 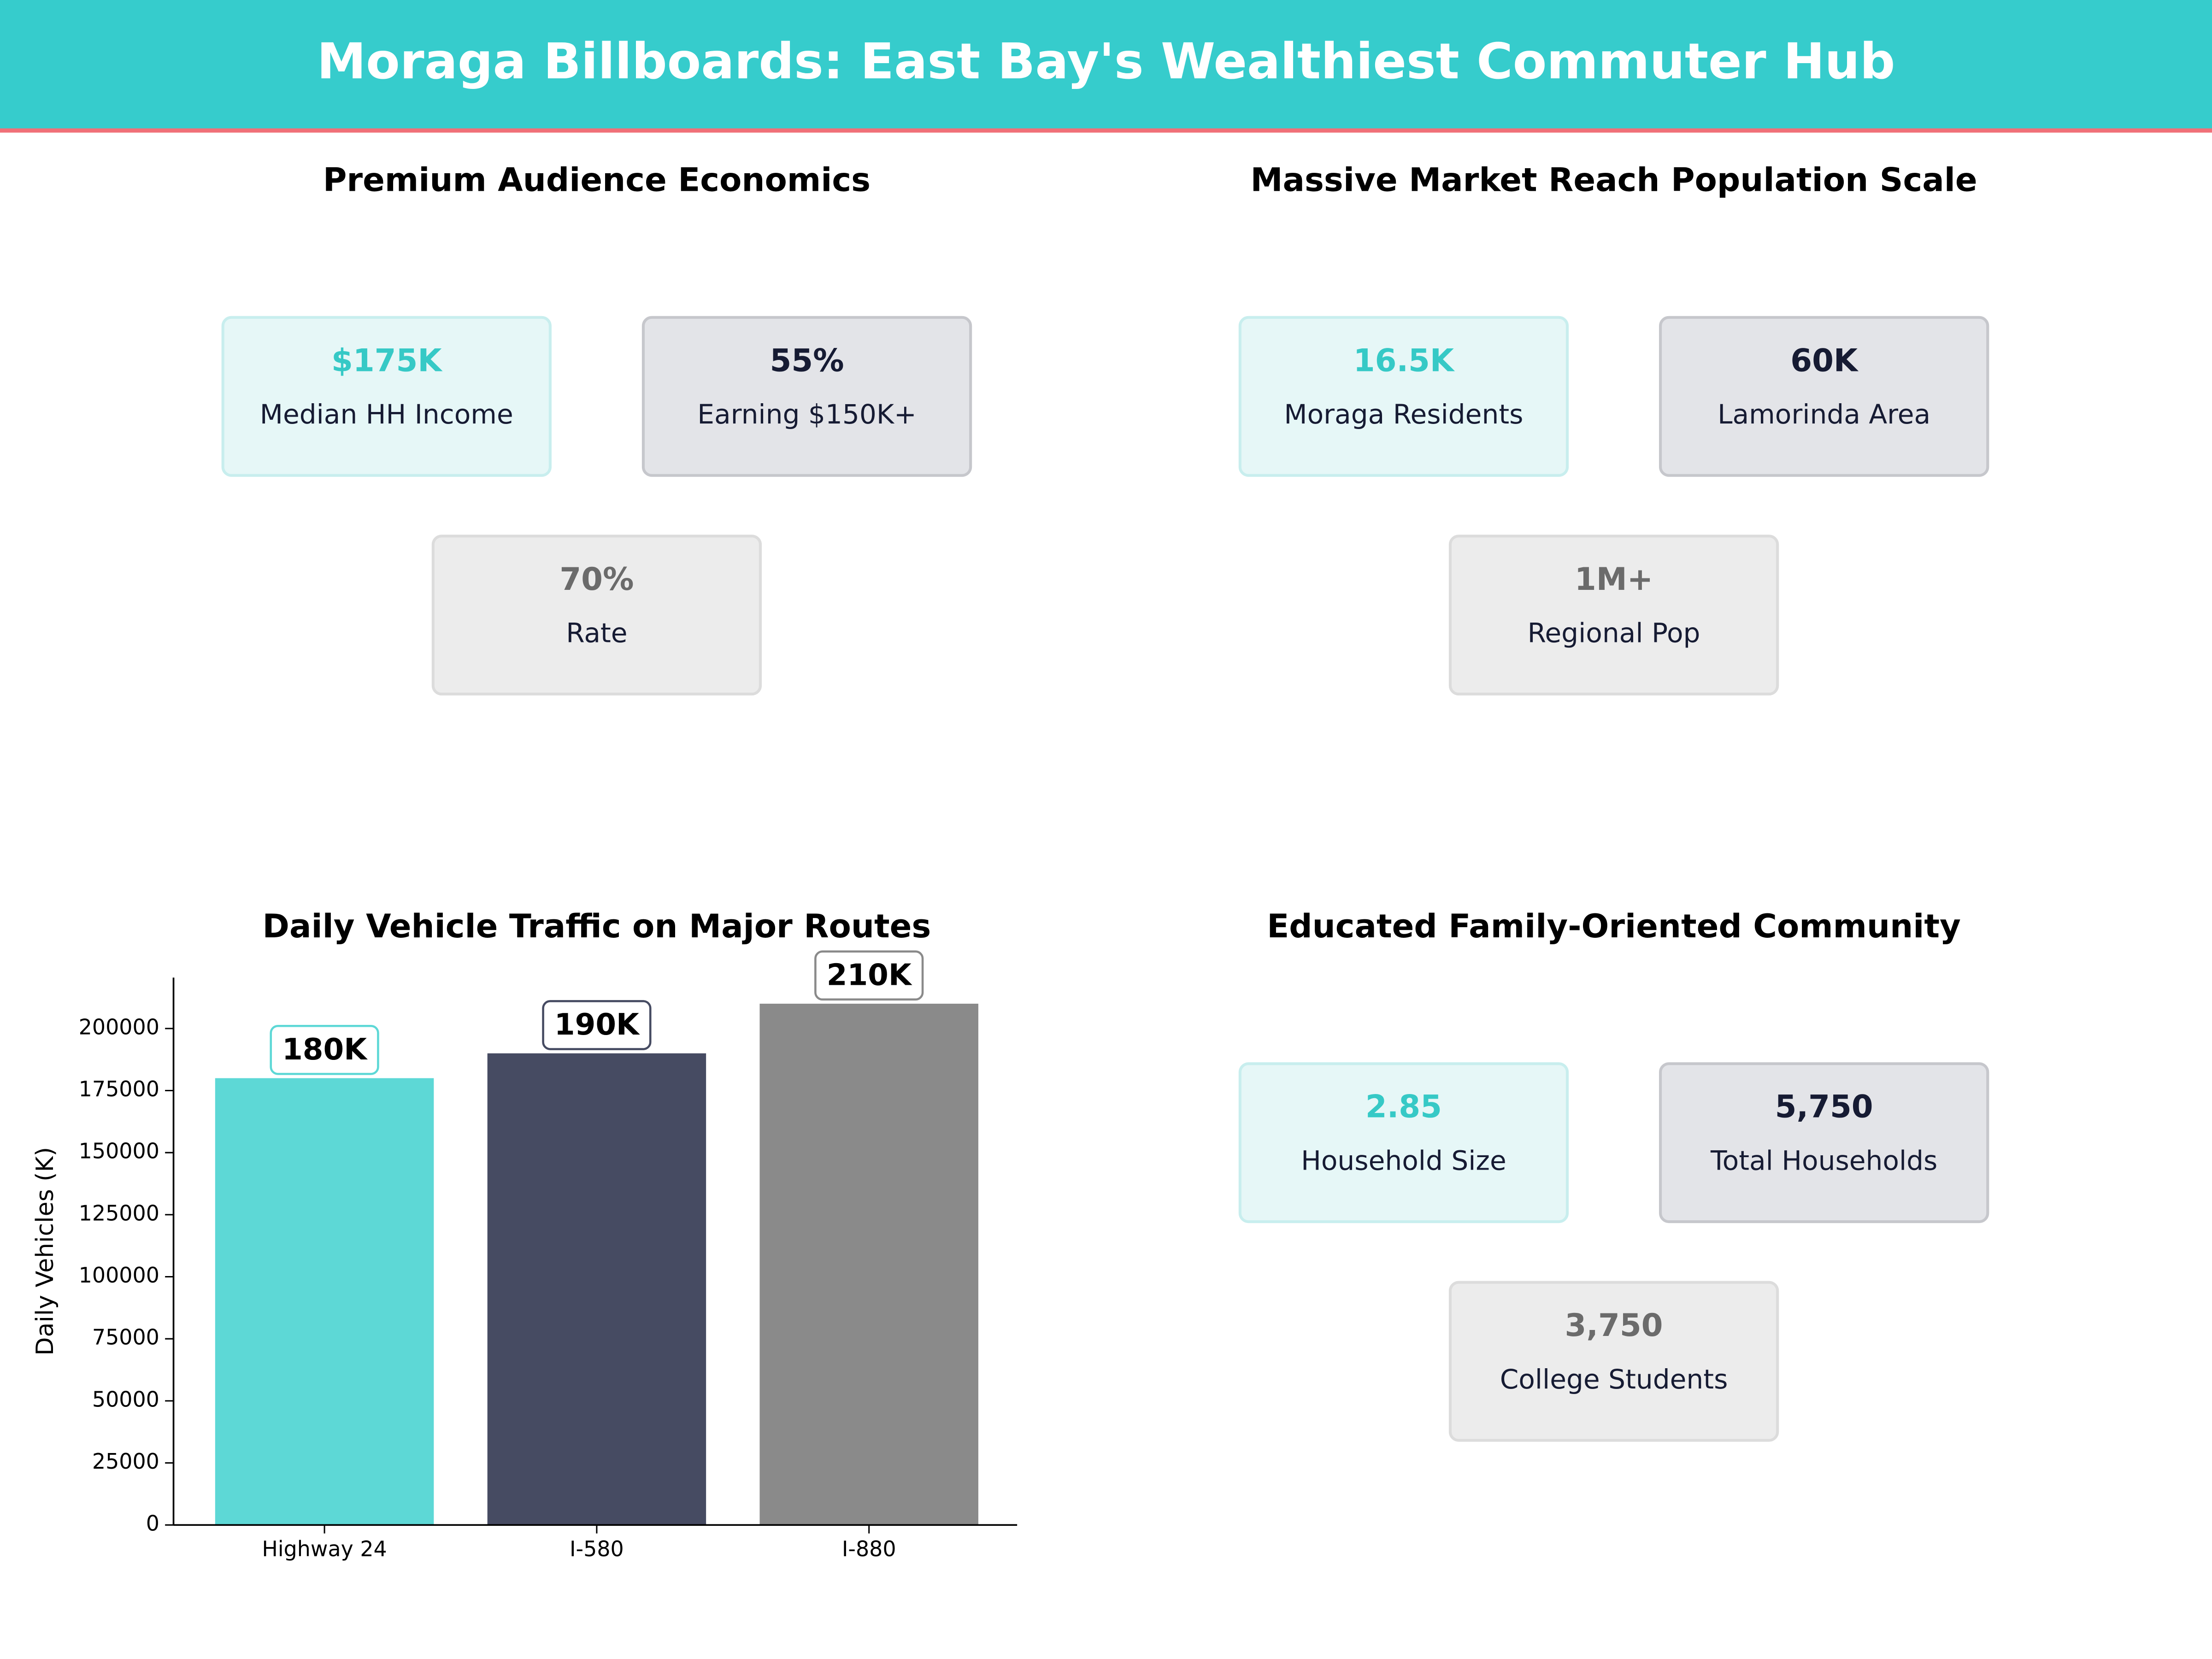 I want to click on y-tick-label: 75000, so click(x=125, y=1337).